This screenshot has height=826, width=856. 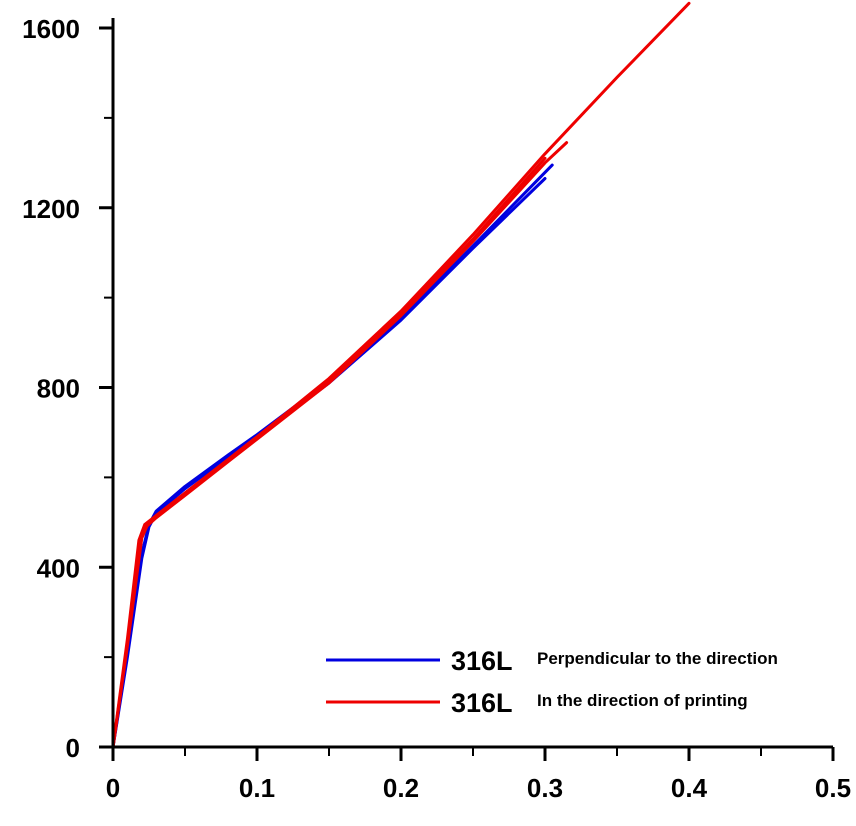 What do you see at coordinates (58, 389) in the screenshot?
I see `y-tick-label-2: 800` at bounding box center [58, 389].